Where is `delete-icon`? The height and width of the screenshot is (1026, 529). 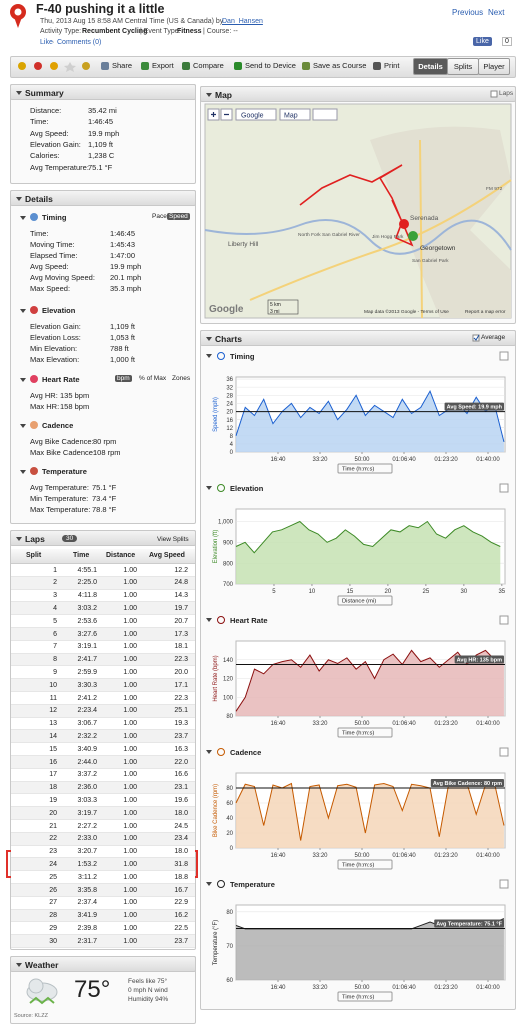 delete-icon is located at coordinates (38, 66).